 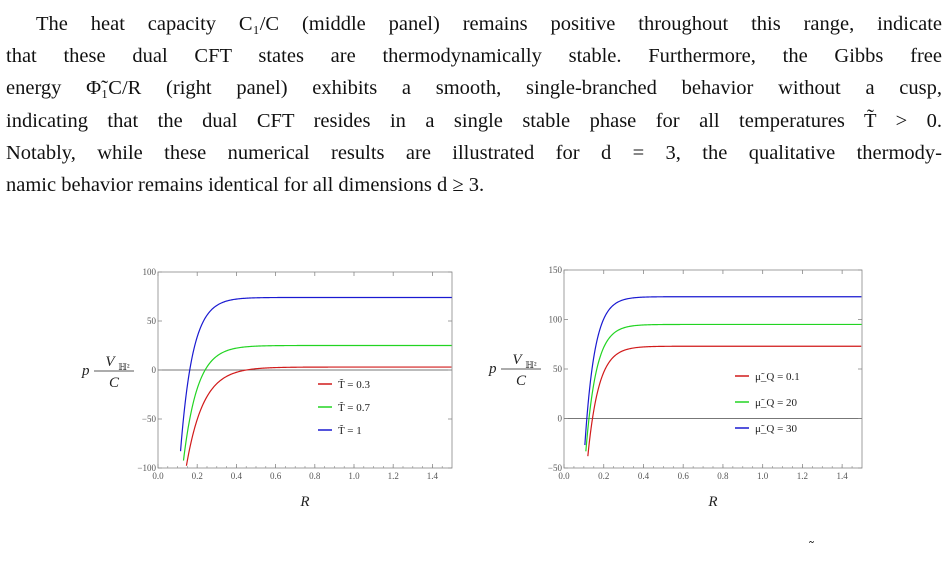 I want to click on legend-label: T̃ = 0.7, so click(x=354, y=407).